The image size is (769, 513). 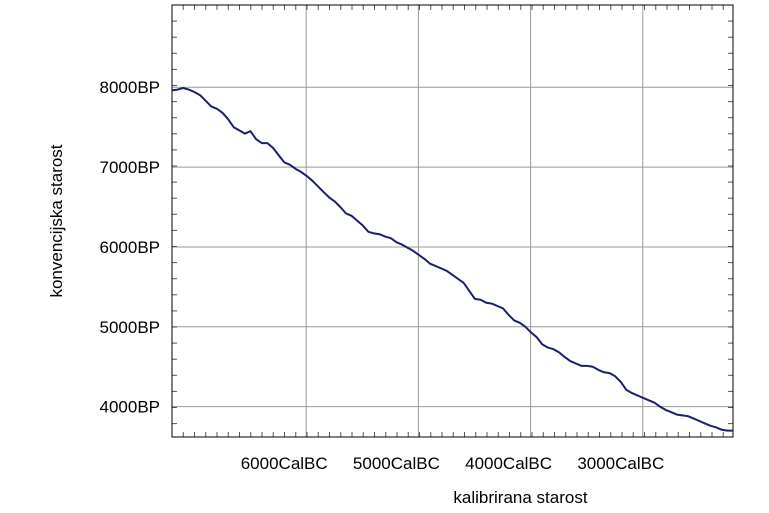 What do you see at coordinates (620, 463) in the screenshot?
I see `x-tick-label: 3000CalBC` at bounding box center [620, 463].